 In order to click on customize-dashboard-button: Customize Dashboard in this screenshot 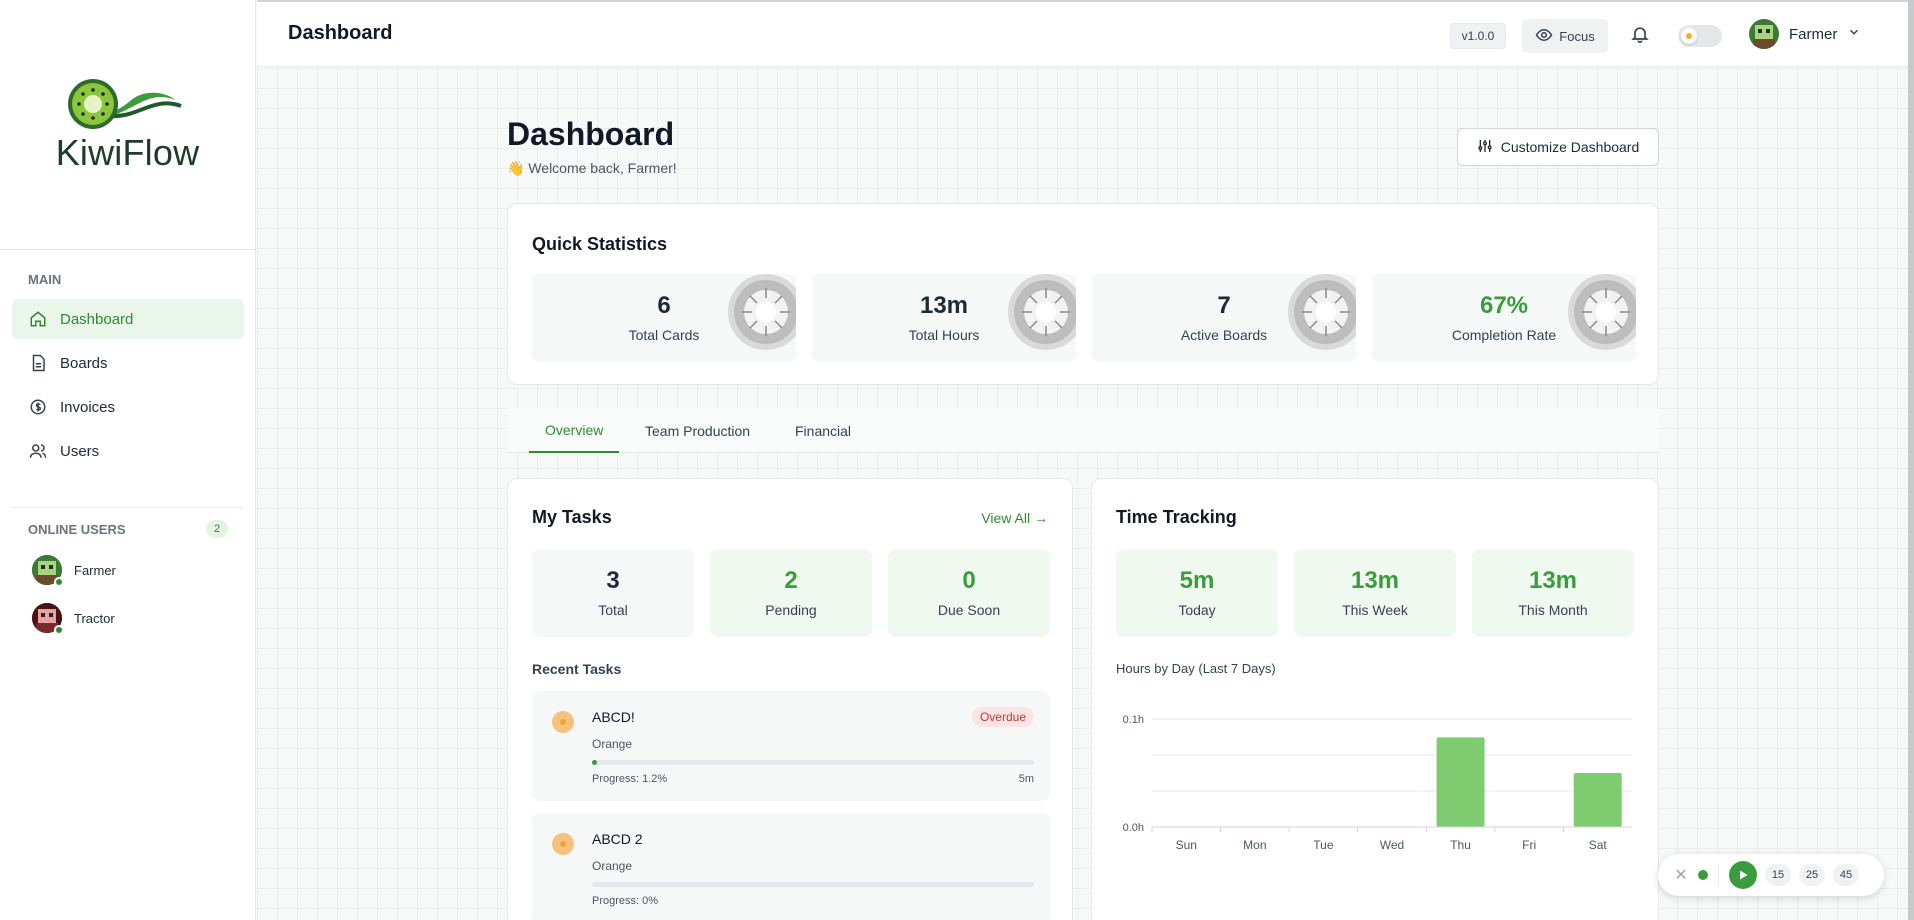, I will do `click(1558, 147)`.